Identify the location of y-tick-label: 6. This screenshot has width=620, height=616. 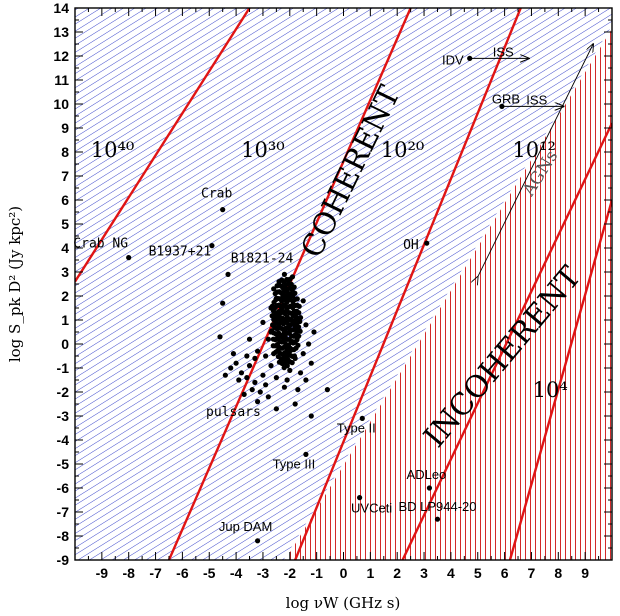
(65, 200).